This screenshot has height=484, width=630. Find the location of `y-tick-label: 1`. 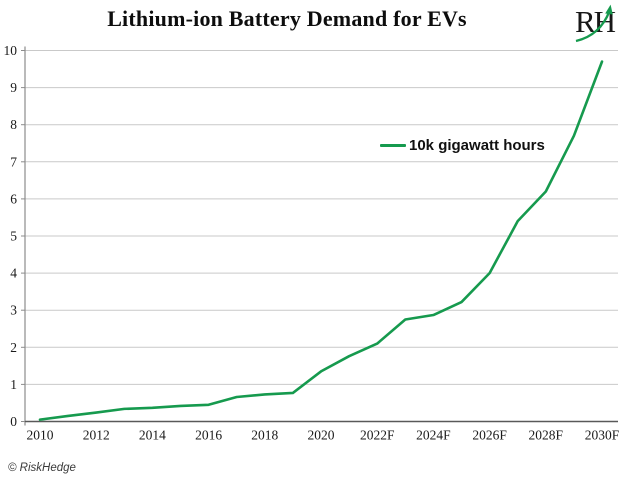

y-tick-label: 1 is located at coordinates (13, 384).